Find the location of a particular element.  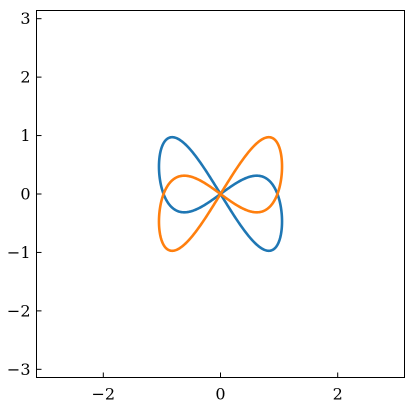

series-line-blue is located at coordinates (220, 194).